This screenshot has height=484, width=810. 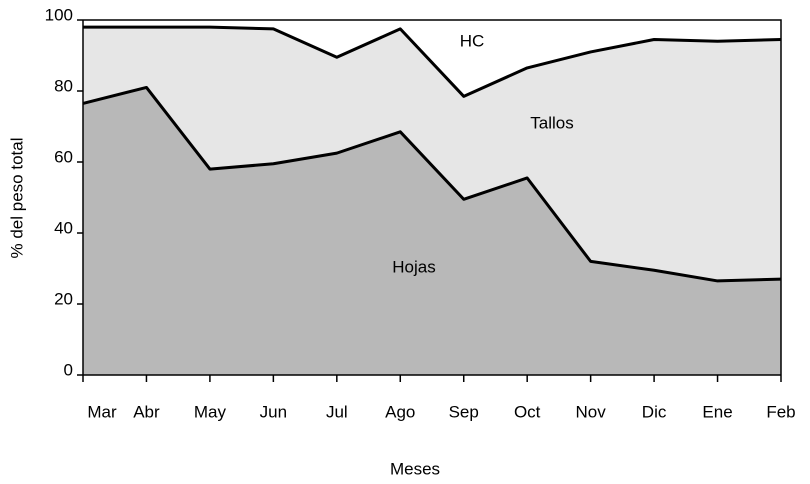 I want to click on x-tick-label: Ene, so click(x=717, y=411).